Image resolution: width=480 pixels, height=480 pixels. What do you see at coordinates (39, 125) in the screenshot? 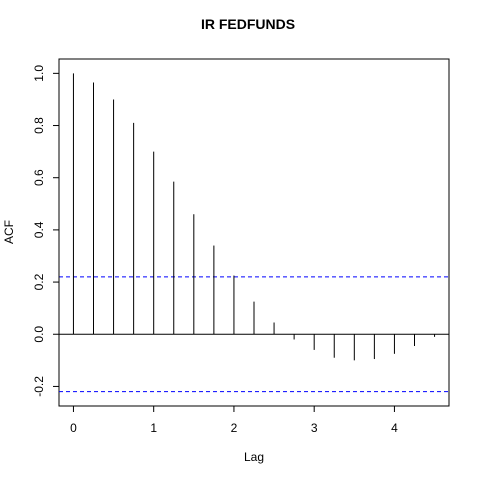
I see `y-tick-label: 0.8` at bounding box center [39, 125].